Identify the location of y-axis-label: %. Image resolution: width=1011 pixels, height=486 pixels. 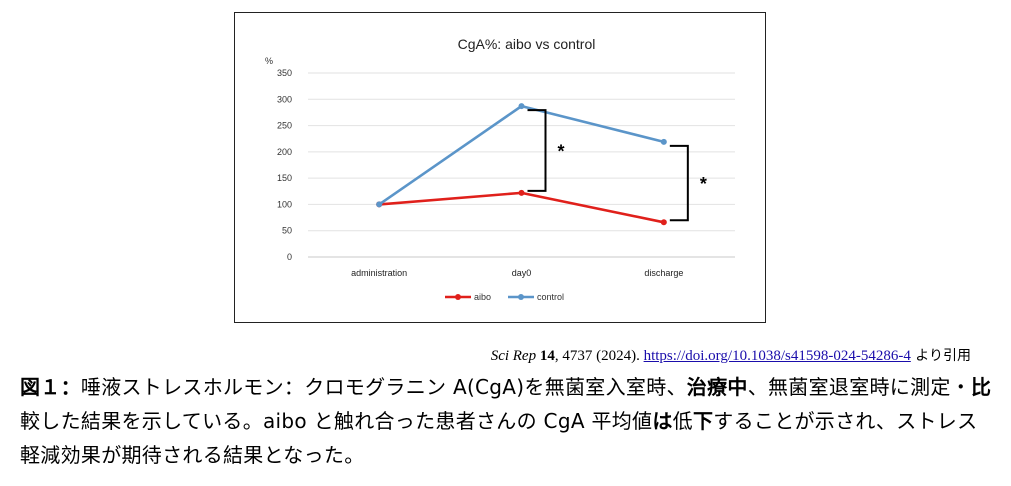
(269, 61).